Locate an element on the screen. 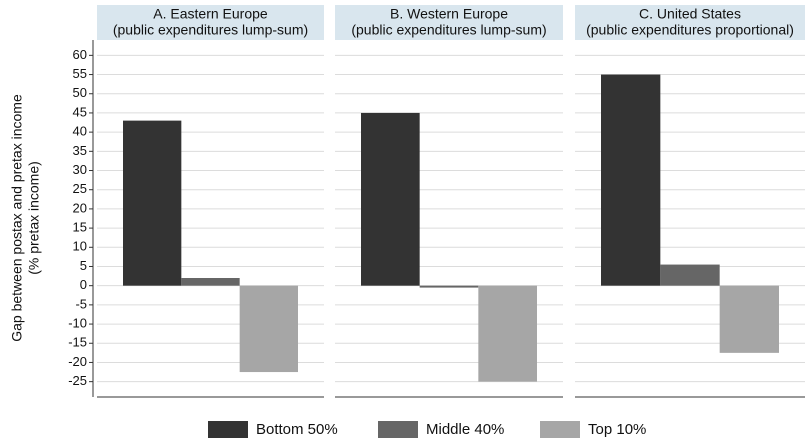 The image size is (806, 442). y-tick-label: 50 is located at coordinates (80, 92).